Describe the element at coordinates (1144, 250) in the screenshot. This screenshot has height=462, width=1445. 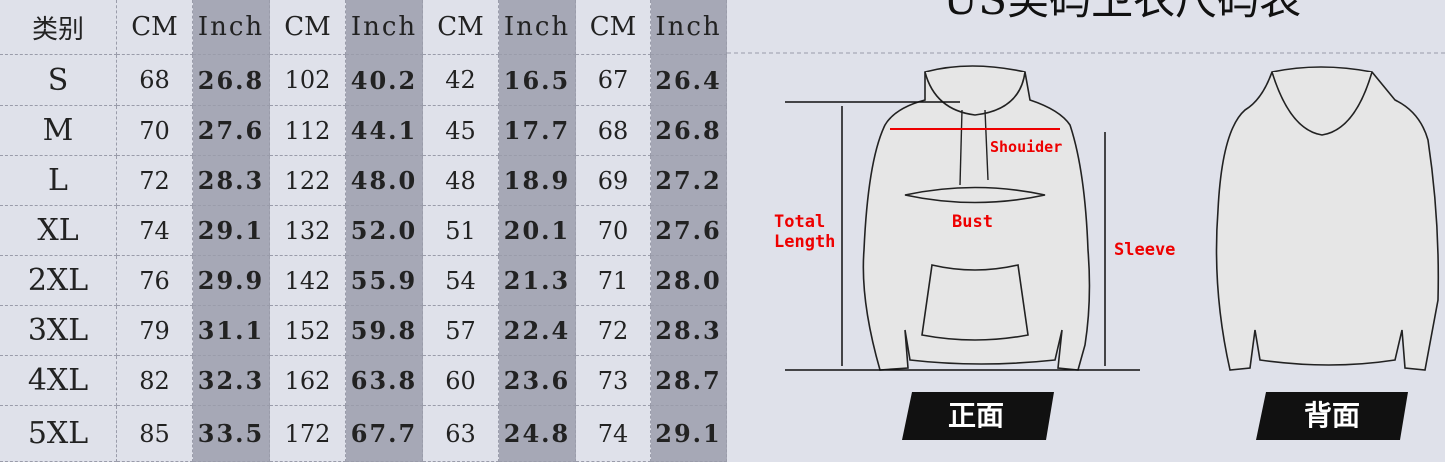
I see `sleeve-label: Sleeve` at that location.